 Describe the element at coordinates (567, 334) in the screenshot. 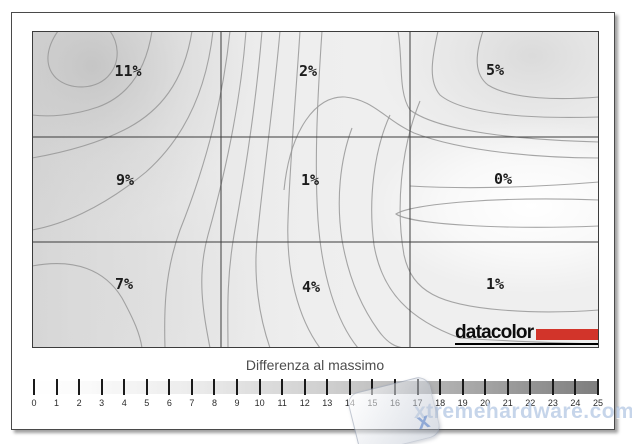

I see `datacolor-logo-red-bar` at that location.